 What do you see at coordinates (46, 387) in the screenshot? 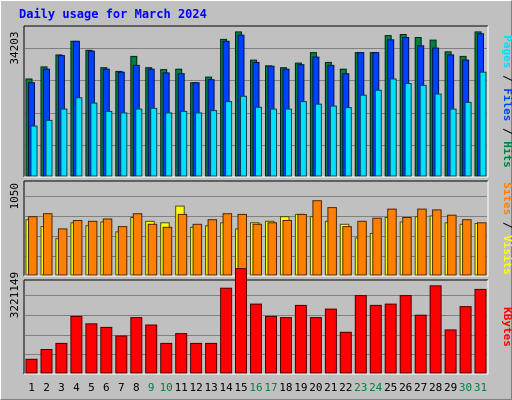
I see `x-axis-day-label: 2` at bounding box center [46, 387].